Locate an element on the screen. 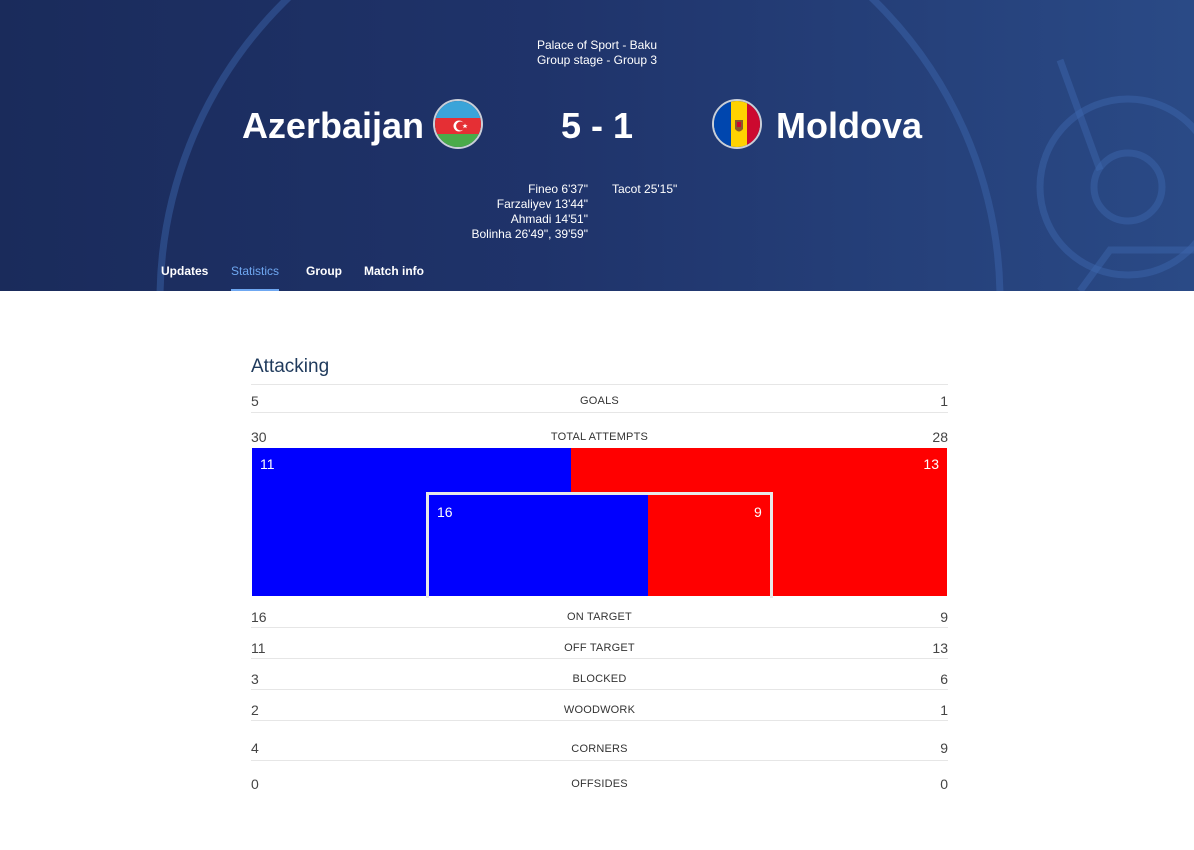 The image size is (1194, 850). stat-row-on-target: 16 ON TARGET 9 is located at coordinates (599, 617).